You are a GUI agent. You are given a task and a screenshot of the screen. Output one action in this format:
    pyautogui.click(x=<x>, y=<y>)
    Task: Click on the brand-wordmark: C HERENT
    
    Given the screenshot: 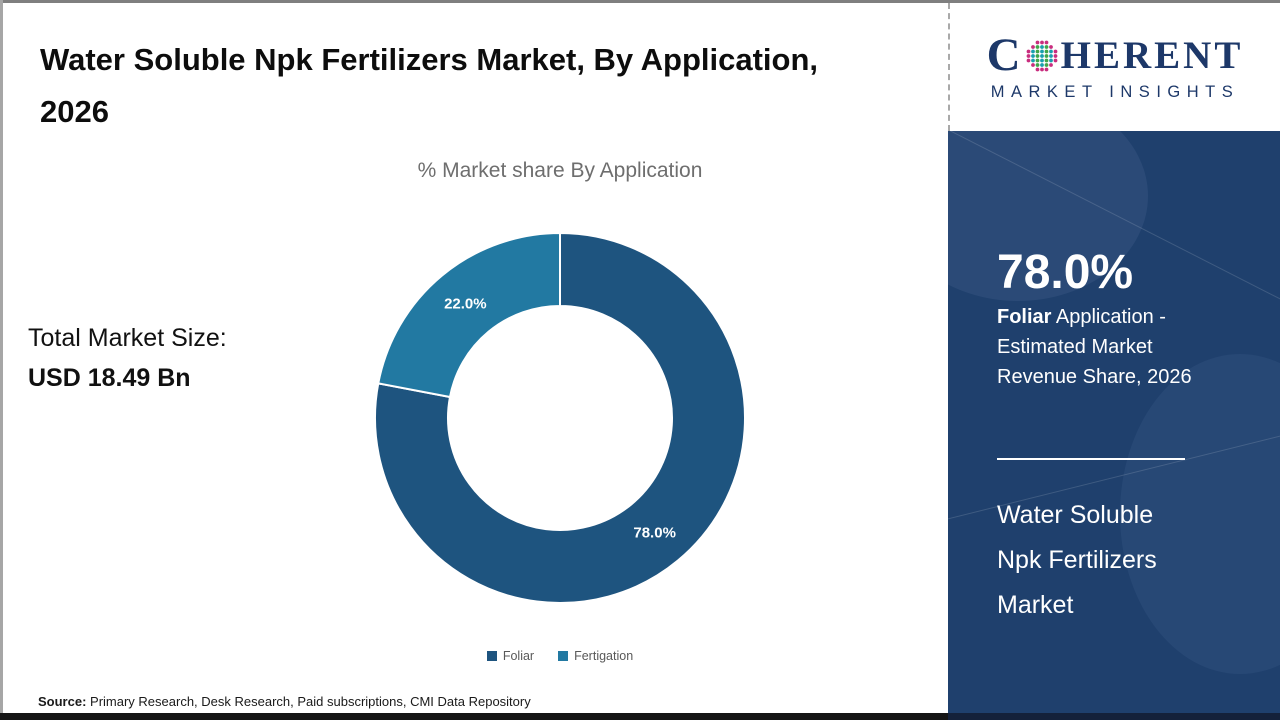 What is the action you would take?
    pyautogui.click(x=1115, y=55)
    